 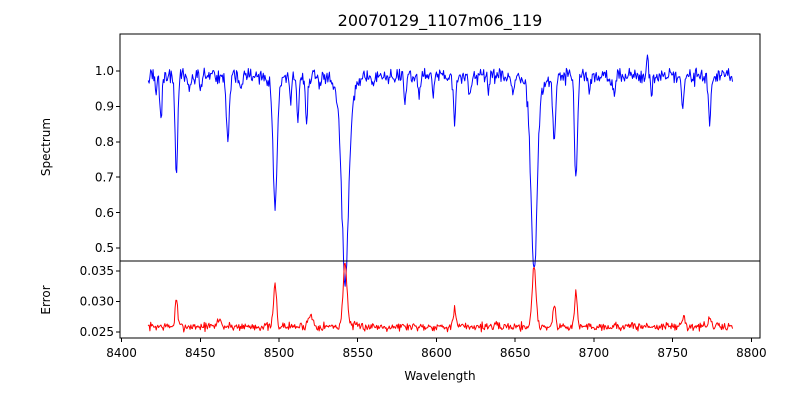 I want to click on spectrum-y-tick-label: 0.8, so click(x=104, y=142).